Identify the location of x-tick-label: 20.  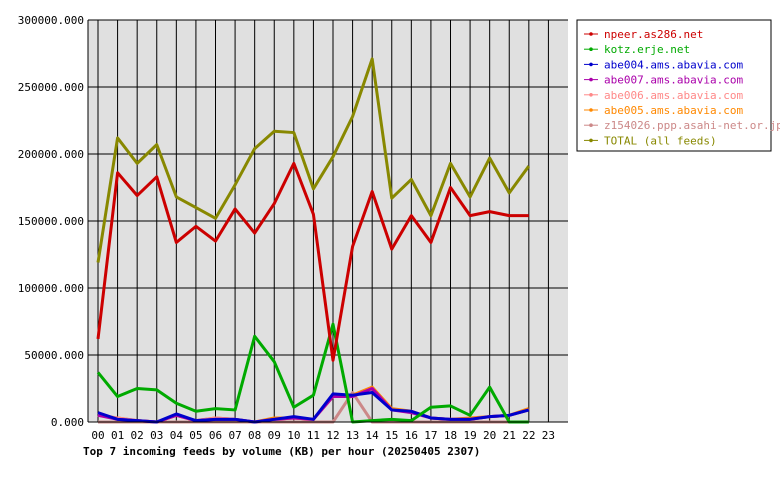
(489, 435).